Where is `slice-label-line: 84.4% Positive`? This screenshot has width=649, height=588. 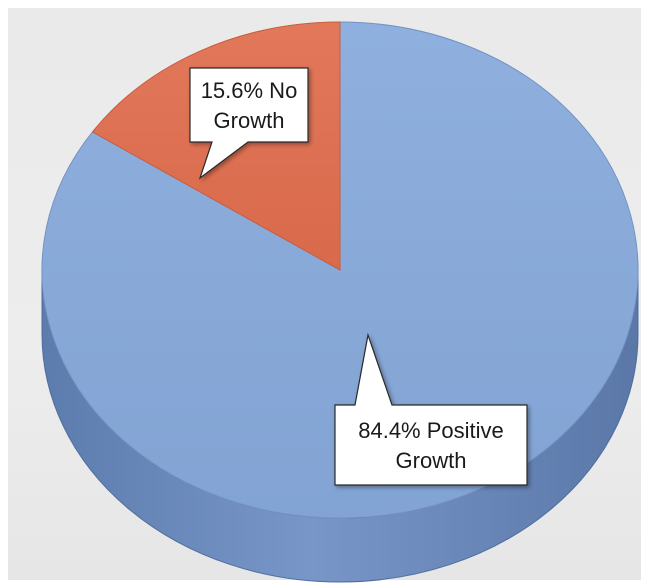 slice-label-line: 84.4% Positive is located at coordinates (431, 430).